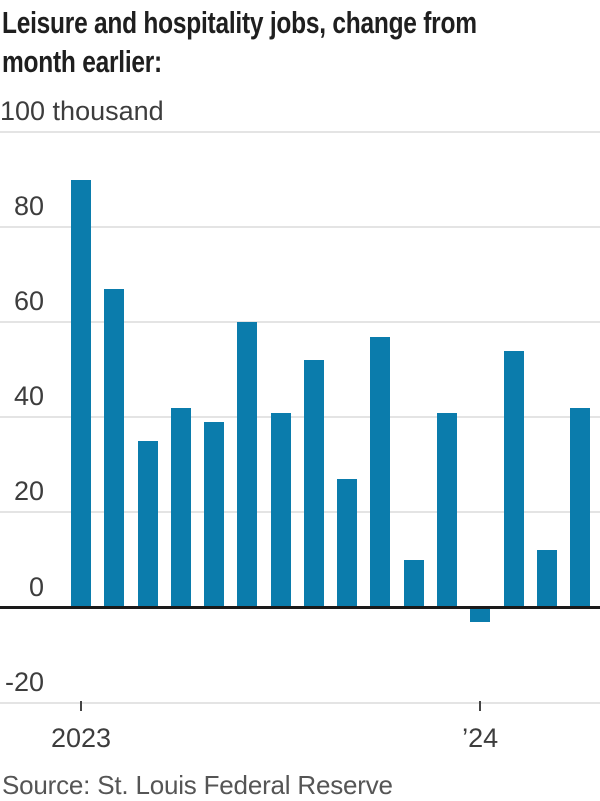  I want to click on source-note: Source: St. Louis Federal Reserve, so click(197, 785).